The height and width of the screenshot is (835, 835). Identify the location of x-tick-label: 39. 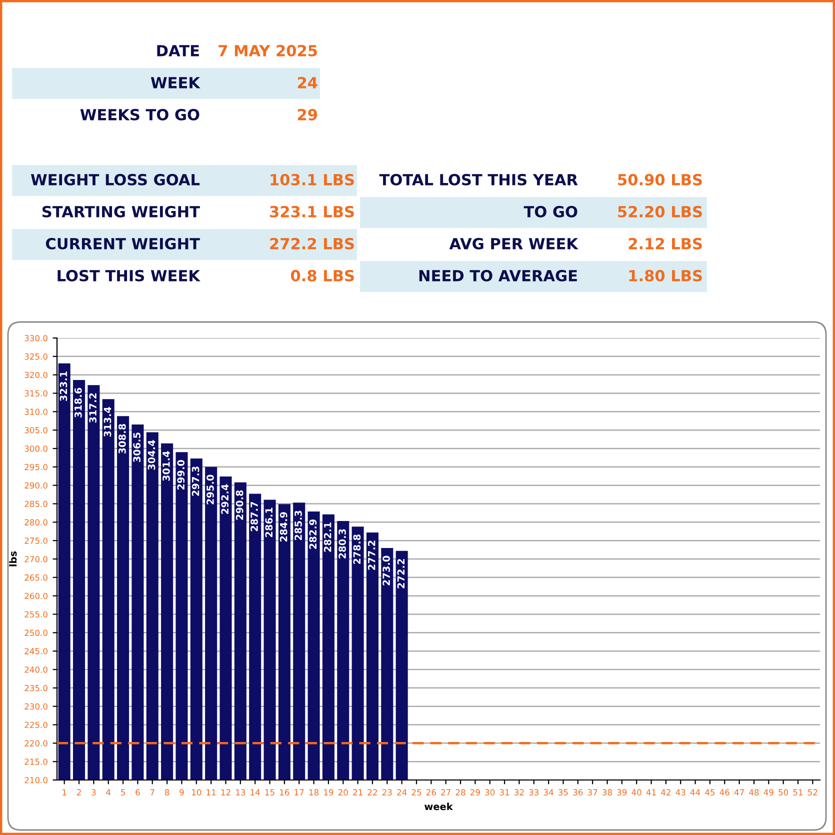
(622, 792).